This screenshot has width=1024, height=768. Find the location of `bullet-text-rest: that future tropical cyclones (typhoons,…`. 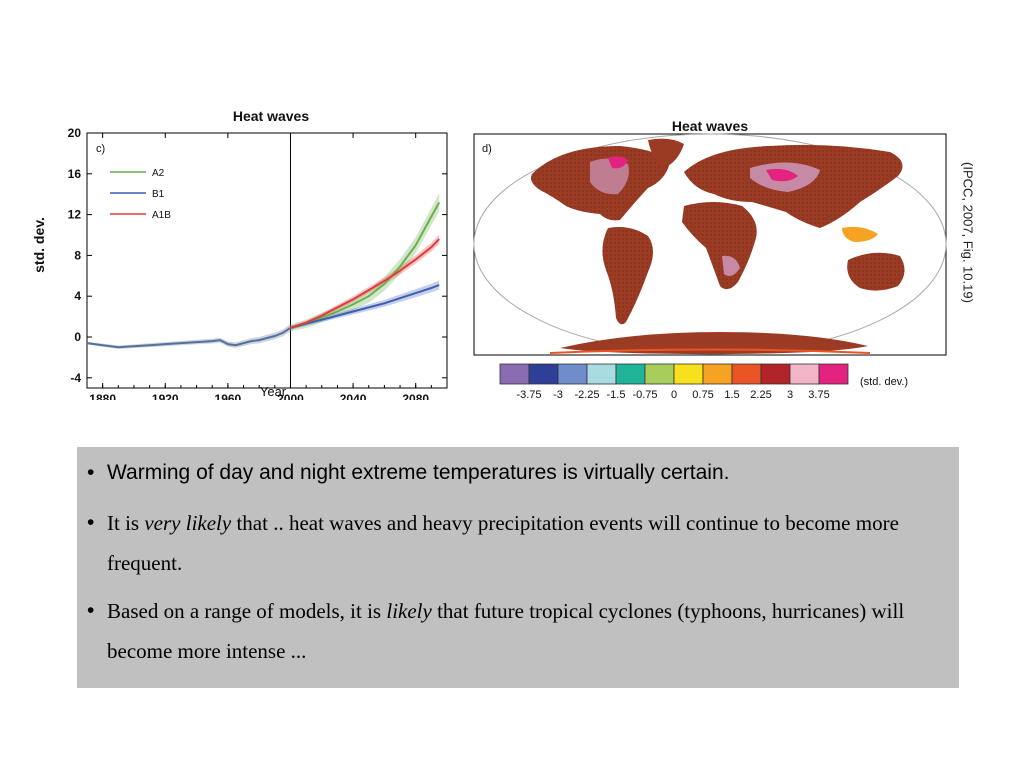

bullet-text-rest: that future tropical cyclones (typhoons,… is located at coordinates (506, 631).